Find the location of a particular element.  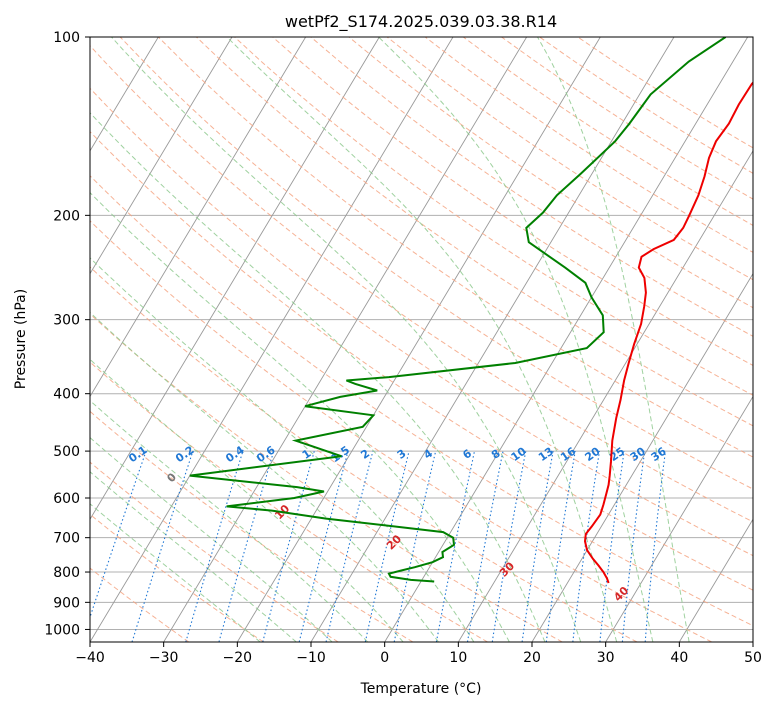

x-tick-label: 0 is located at coordinates (384, 658).